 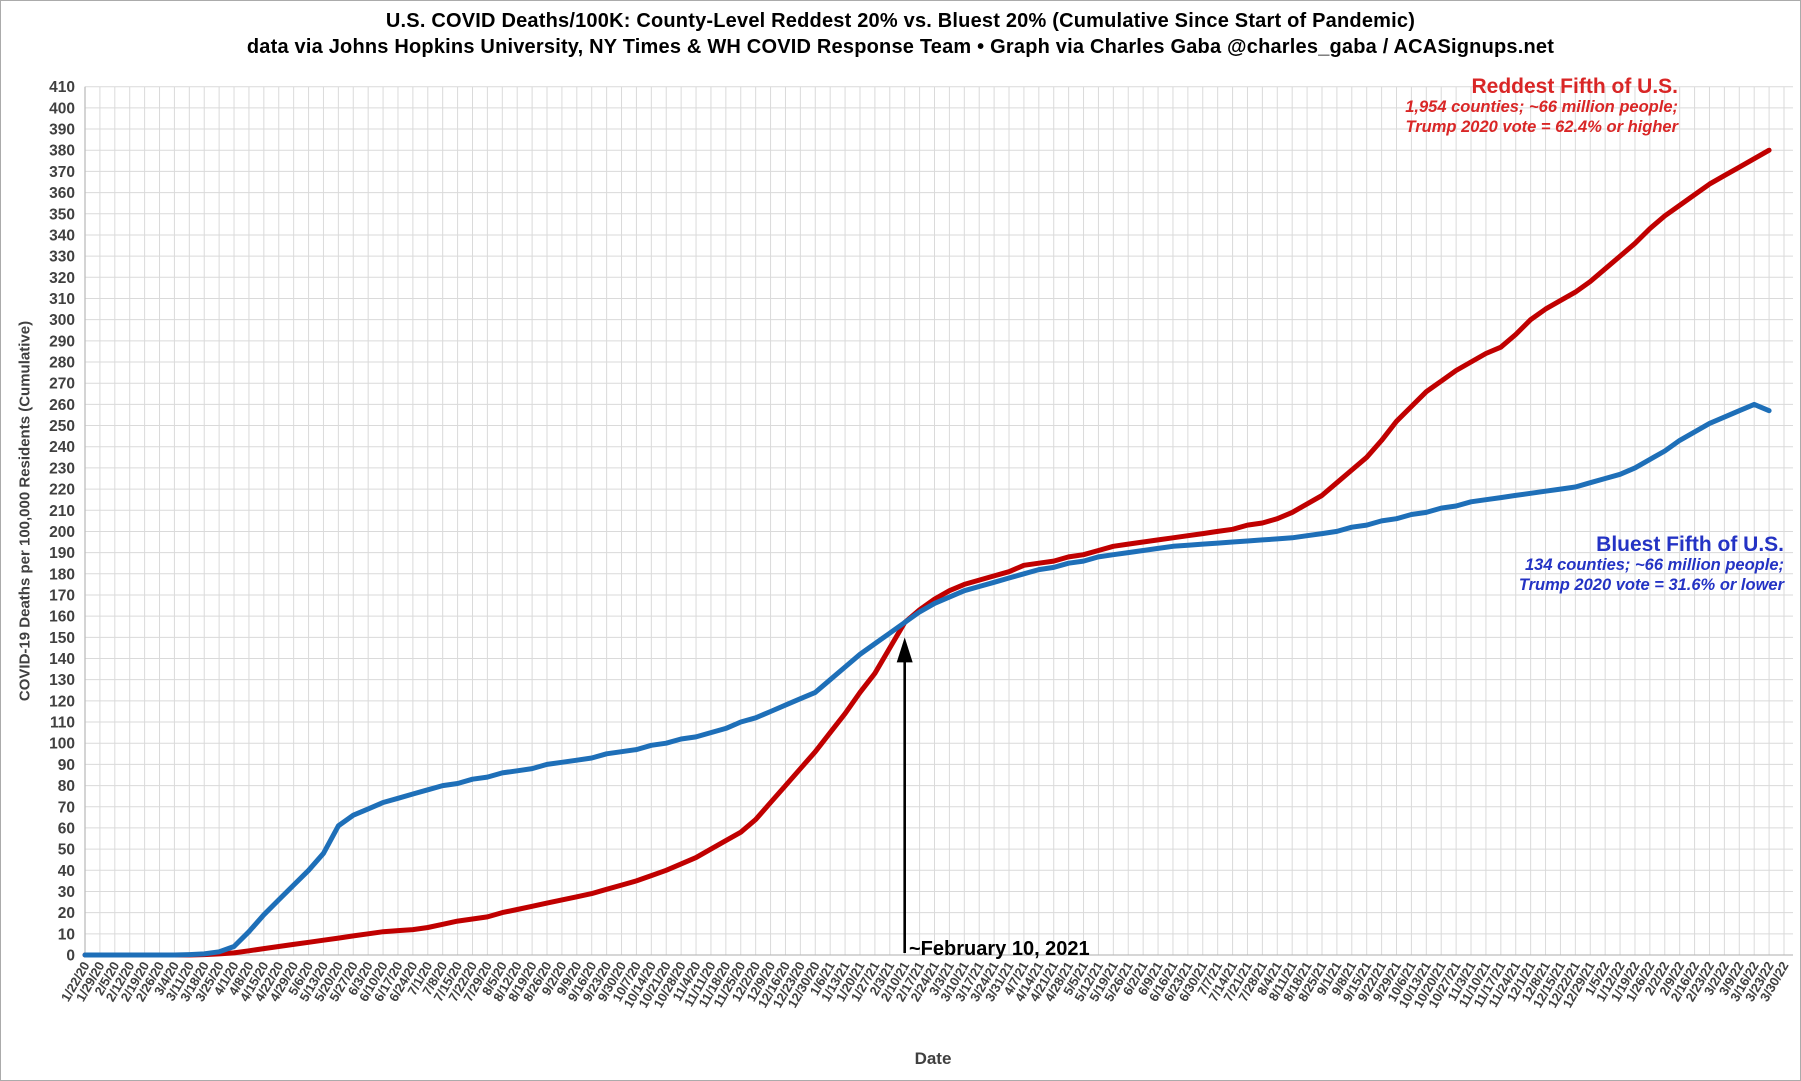 What do you see at coordinates (62, 532) in the screenshot?
I see `y-tick-label: 200` at bounding box center [62, 532].